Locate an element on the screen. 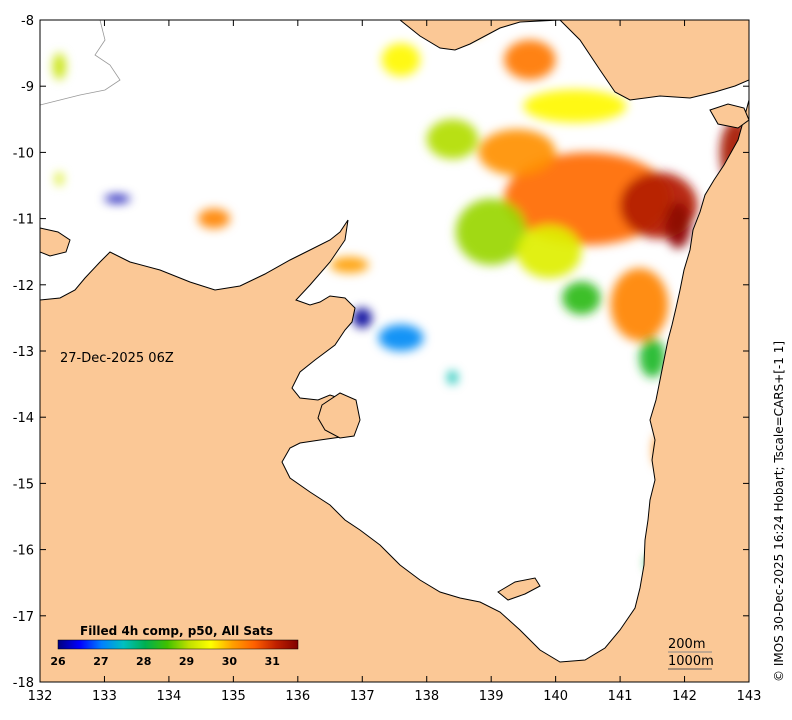  date-label: 27-Dec-2025 06Z is located at coordinates (117, 358).